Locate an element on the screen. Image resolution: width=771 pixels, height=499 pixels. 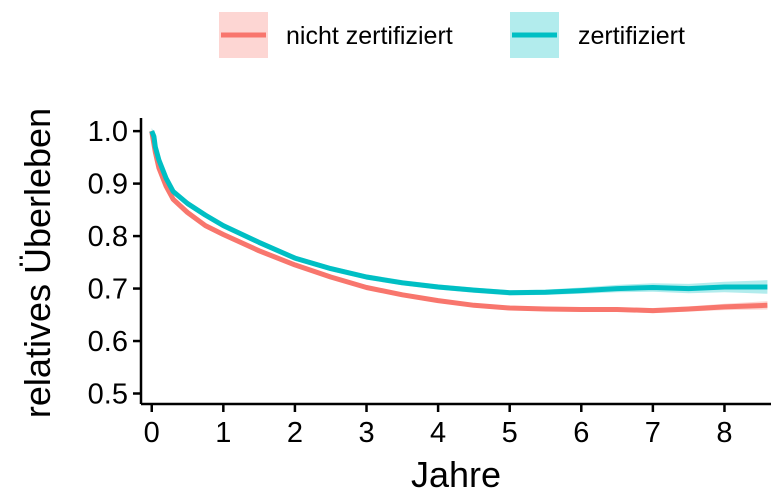
x-tick-label: 3 is located at coordinates (366, 433).